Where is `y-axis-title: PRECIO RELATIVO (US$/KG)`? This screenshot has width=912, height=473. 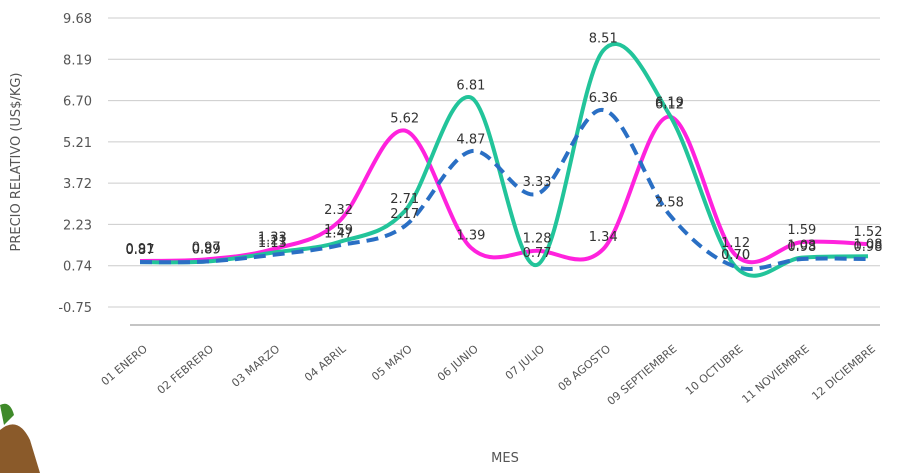 y-axis-title: PRECIO RELATIVO (US$/KG) is located at coordinates (16, 162).